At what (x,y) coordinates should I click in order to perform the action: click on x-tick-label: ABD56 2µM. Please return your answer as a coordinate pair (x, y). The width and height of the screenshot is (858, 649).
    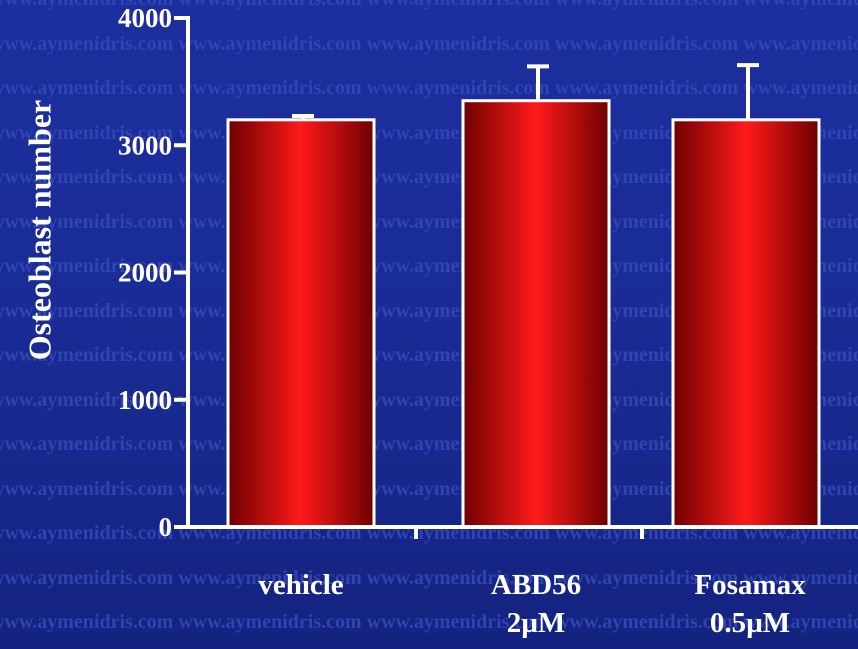
    Looking at the image, I should click on (536, 604).